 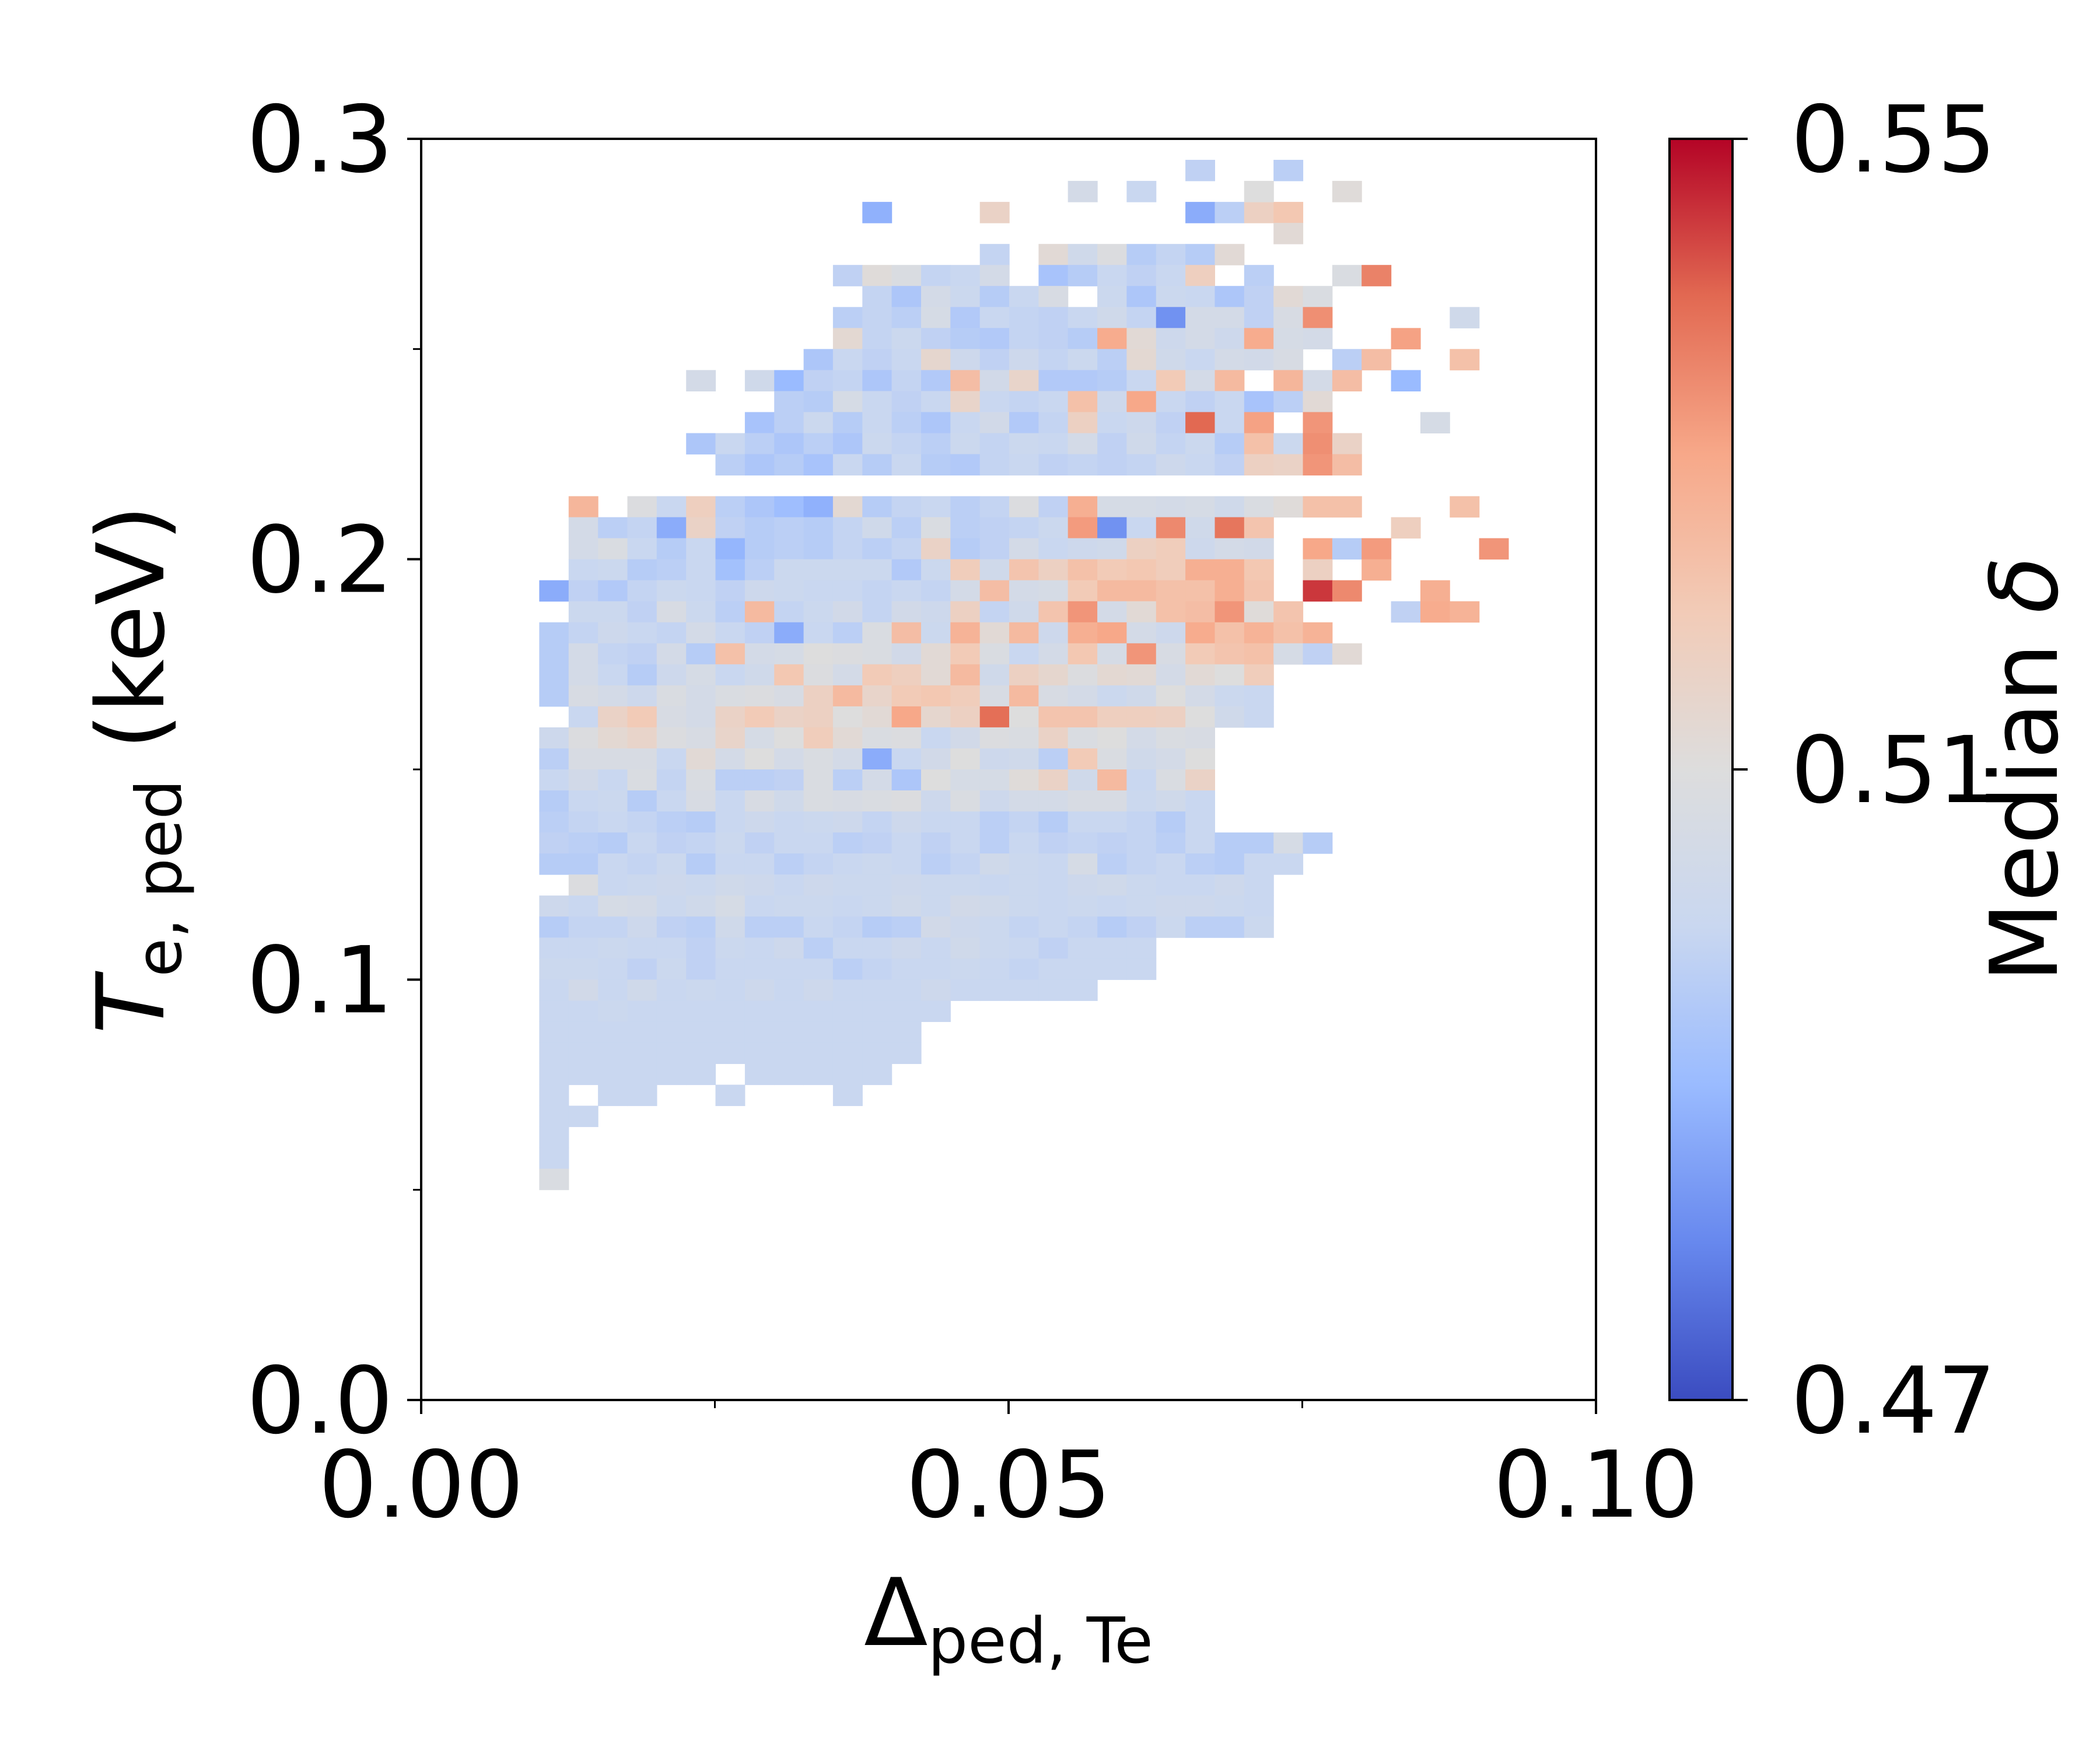 What do you see at coordinates (421, 1485) in the screenshot?
I see `x-tick-label: 0.00` at bounding box center [421, 1485].